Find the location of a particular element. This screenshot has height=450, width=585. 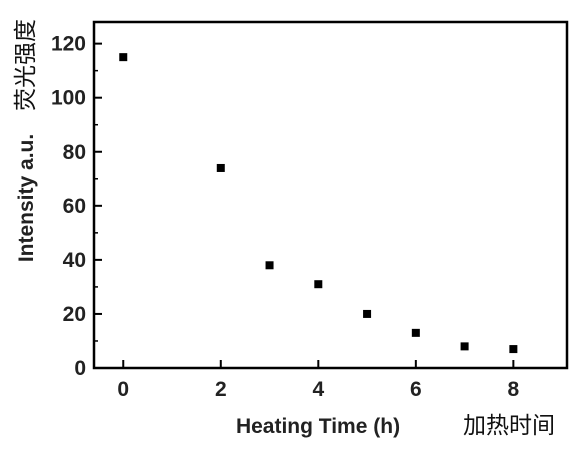

y-axis-title-cn: 荧光强度 is located at coordinates (26, 65).